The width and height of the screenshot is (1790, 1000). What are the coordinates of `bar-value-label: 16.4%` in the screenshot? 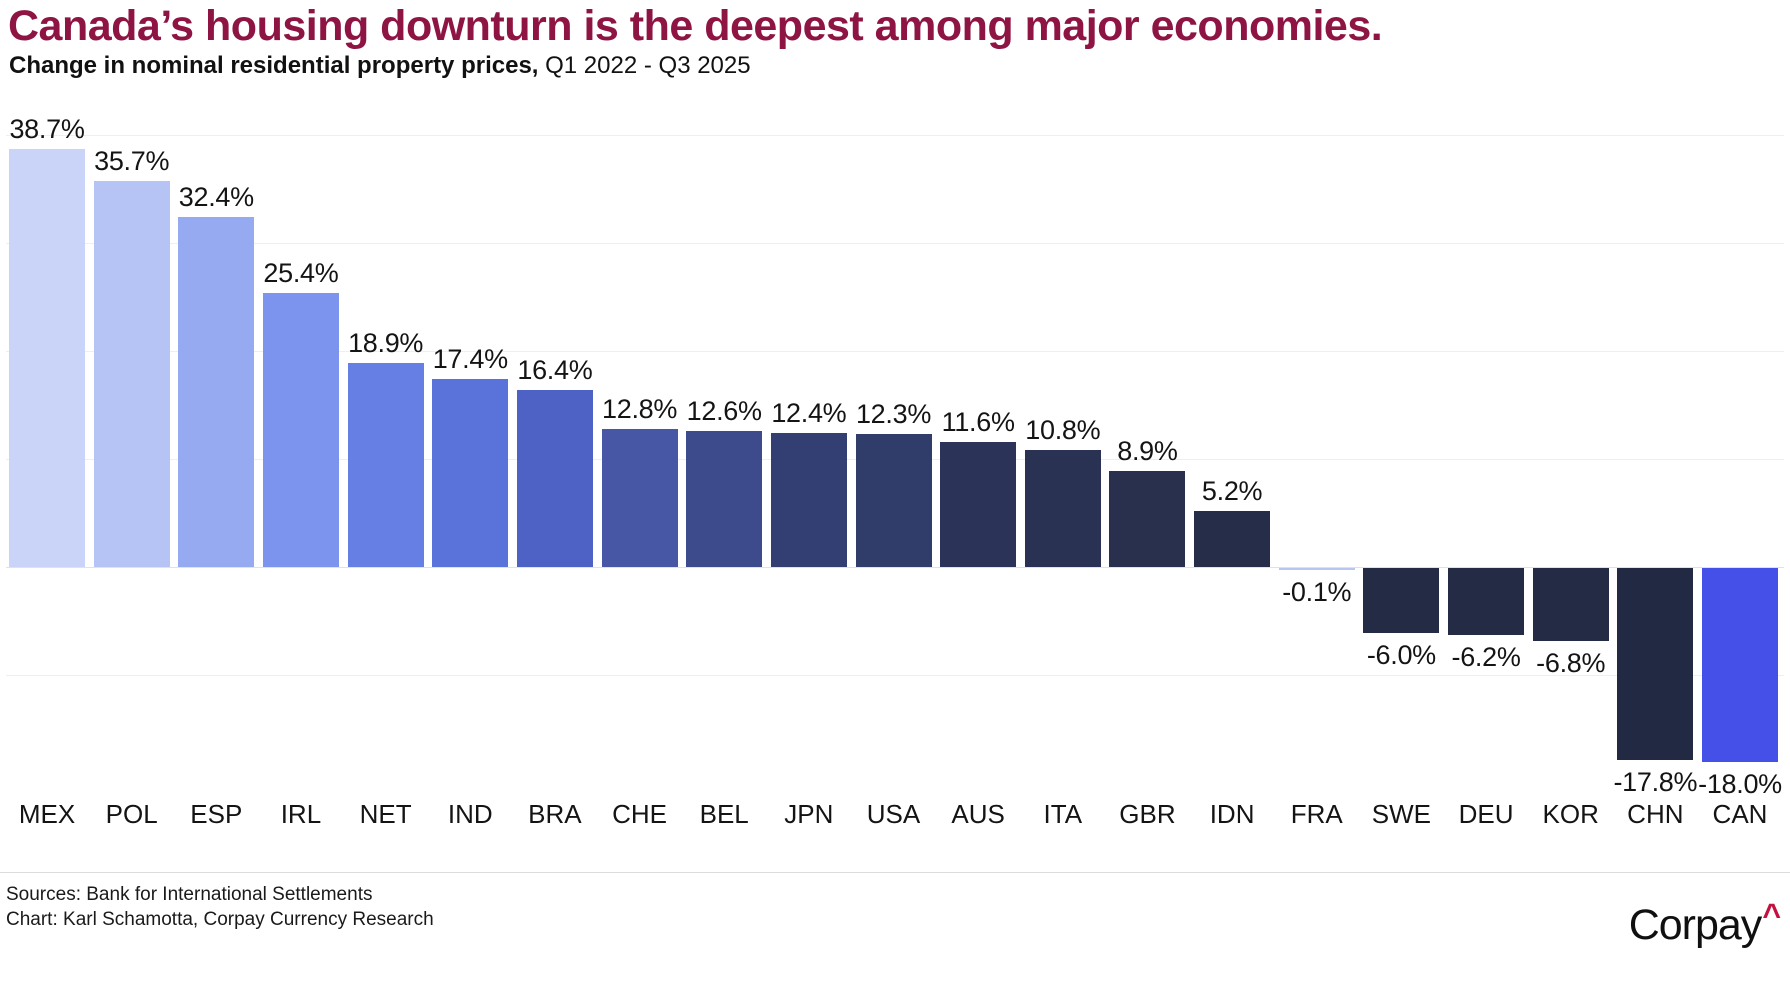 It's located at (555, 369).